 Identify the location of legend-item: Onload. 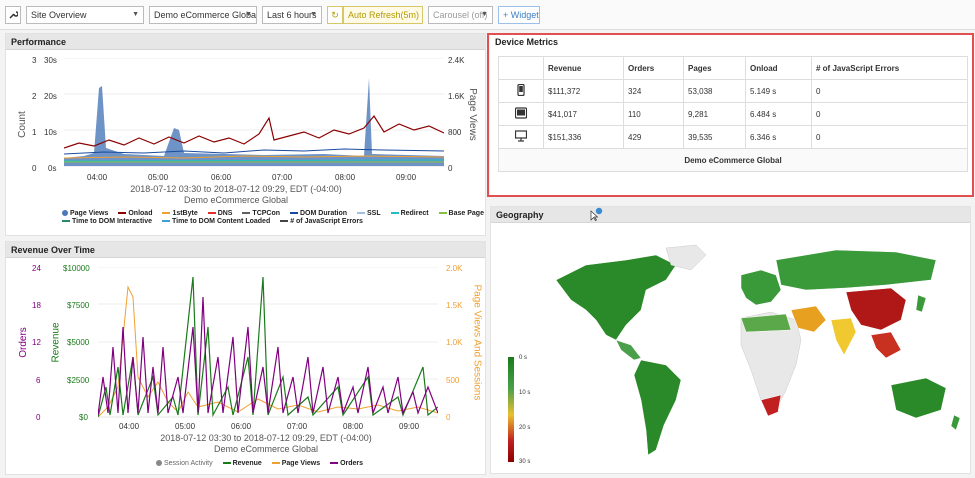
(135, 213).